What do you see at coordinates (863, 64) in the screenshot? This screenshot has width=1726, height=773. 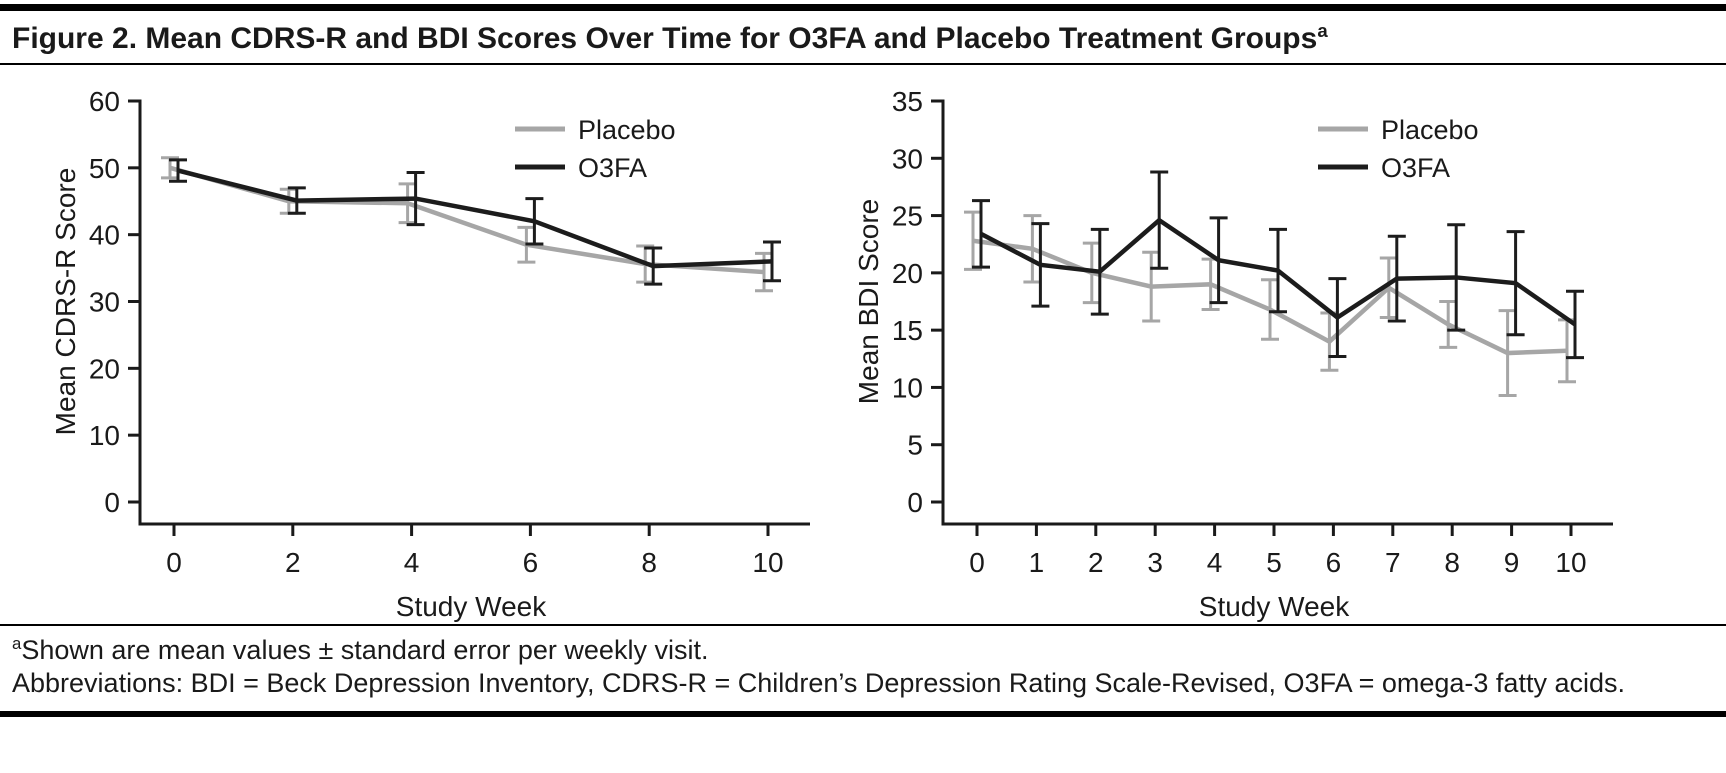 I see `title-rule` at bounding box center [863, 64].